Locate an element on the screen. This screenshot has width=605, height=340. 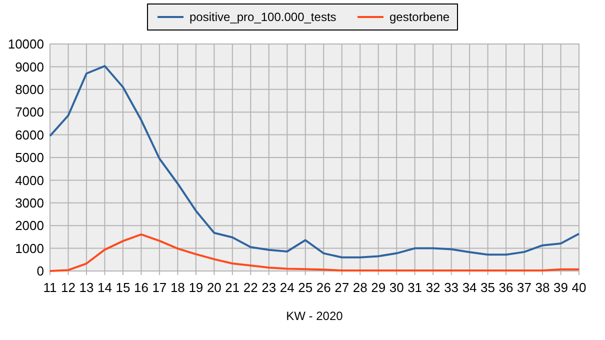
y-tick-label: 10000 is located at coordinates (26, 44).